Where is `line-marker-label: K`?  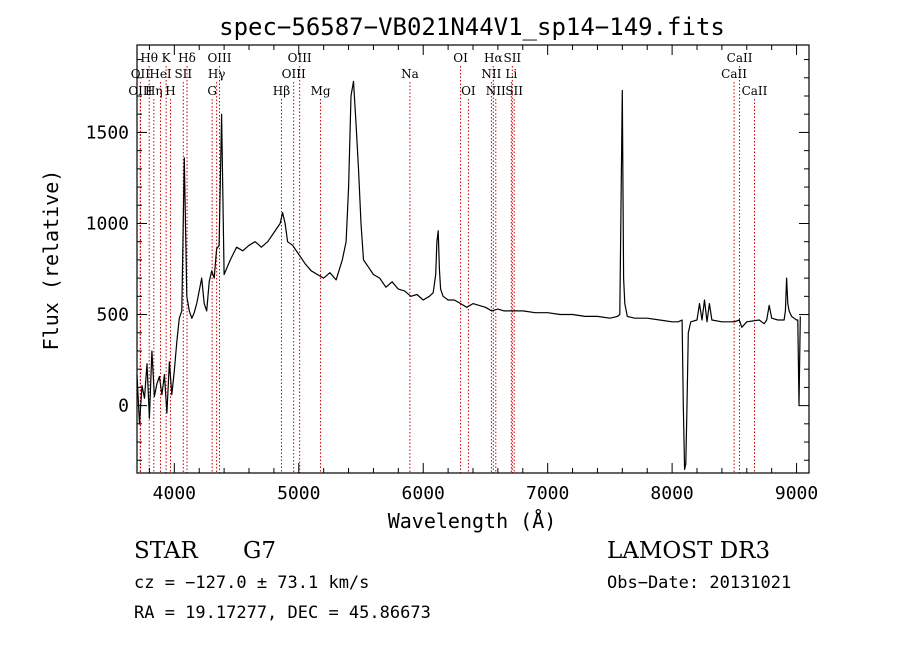
line-marker-label: K is located at coordinates (167, 58).